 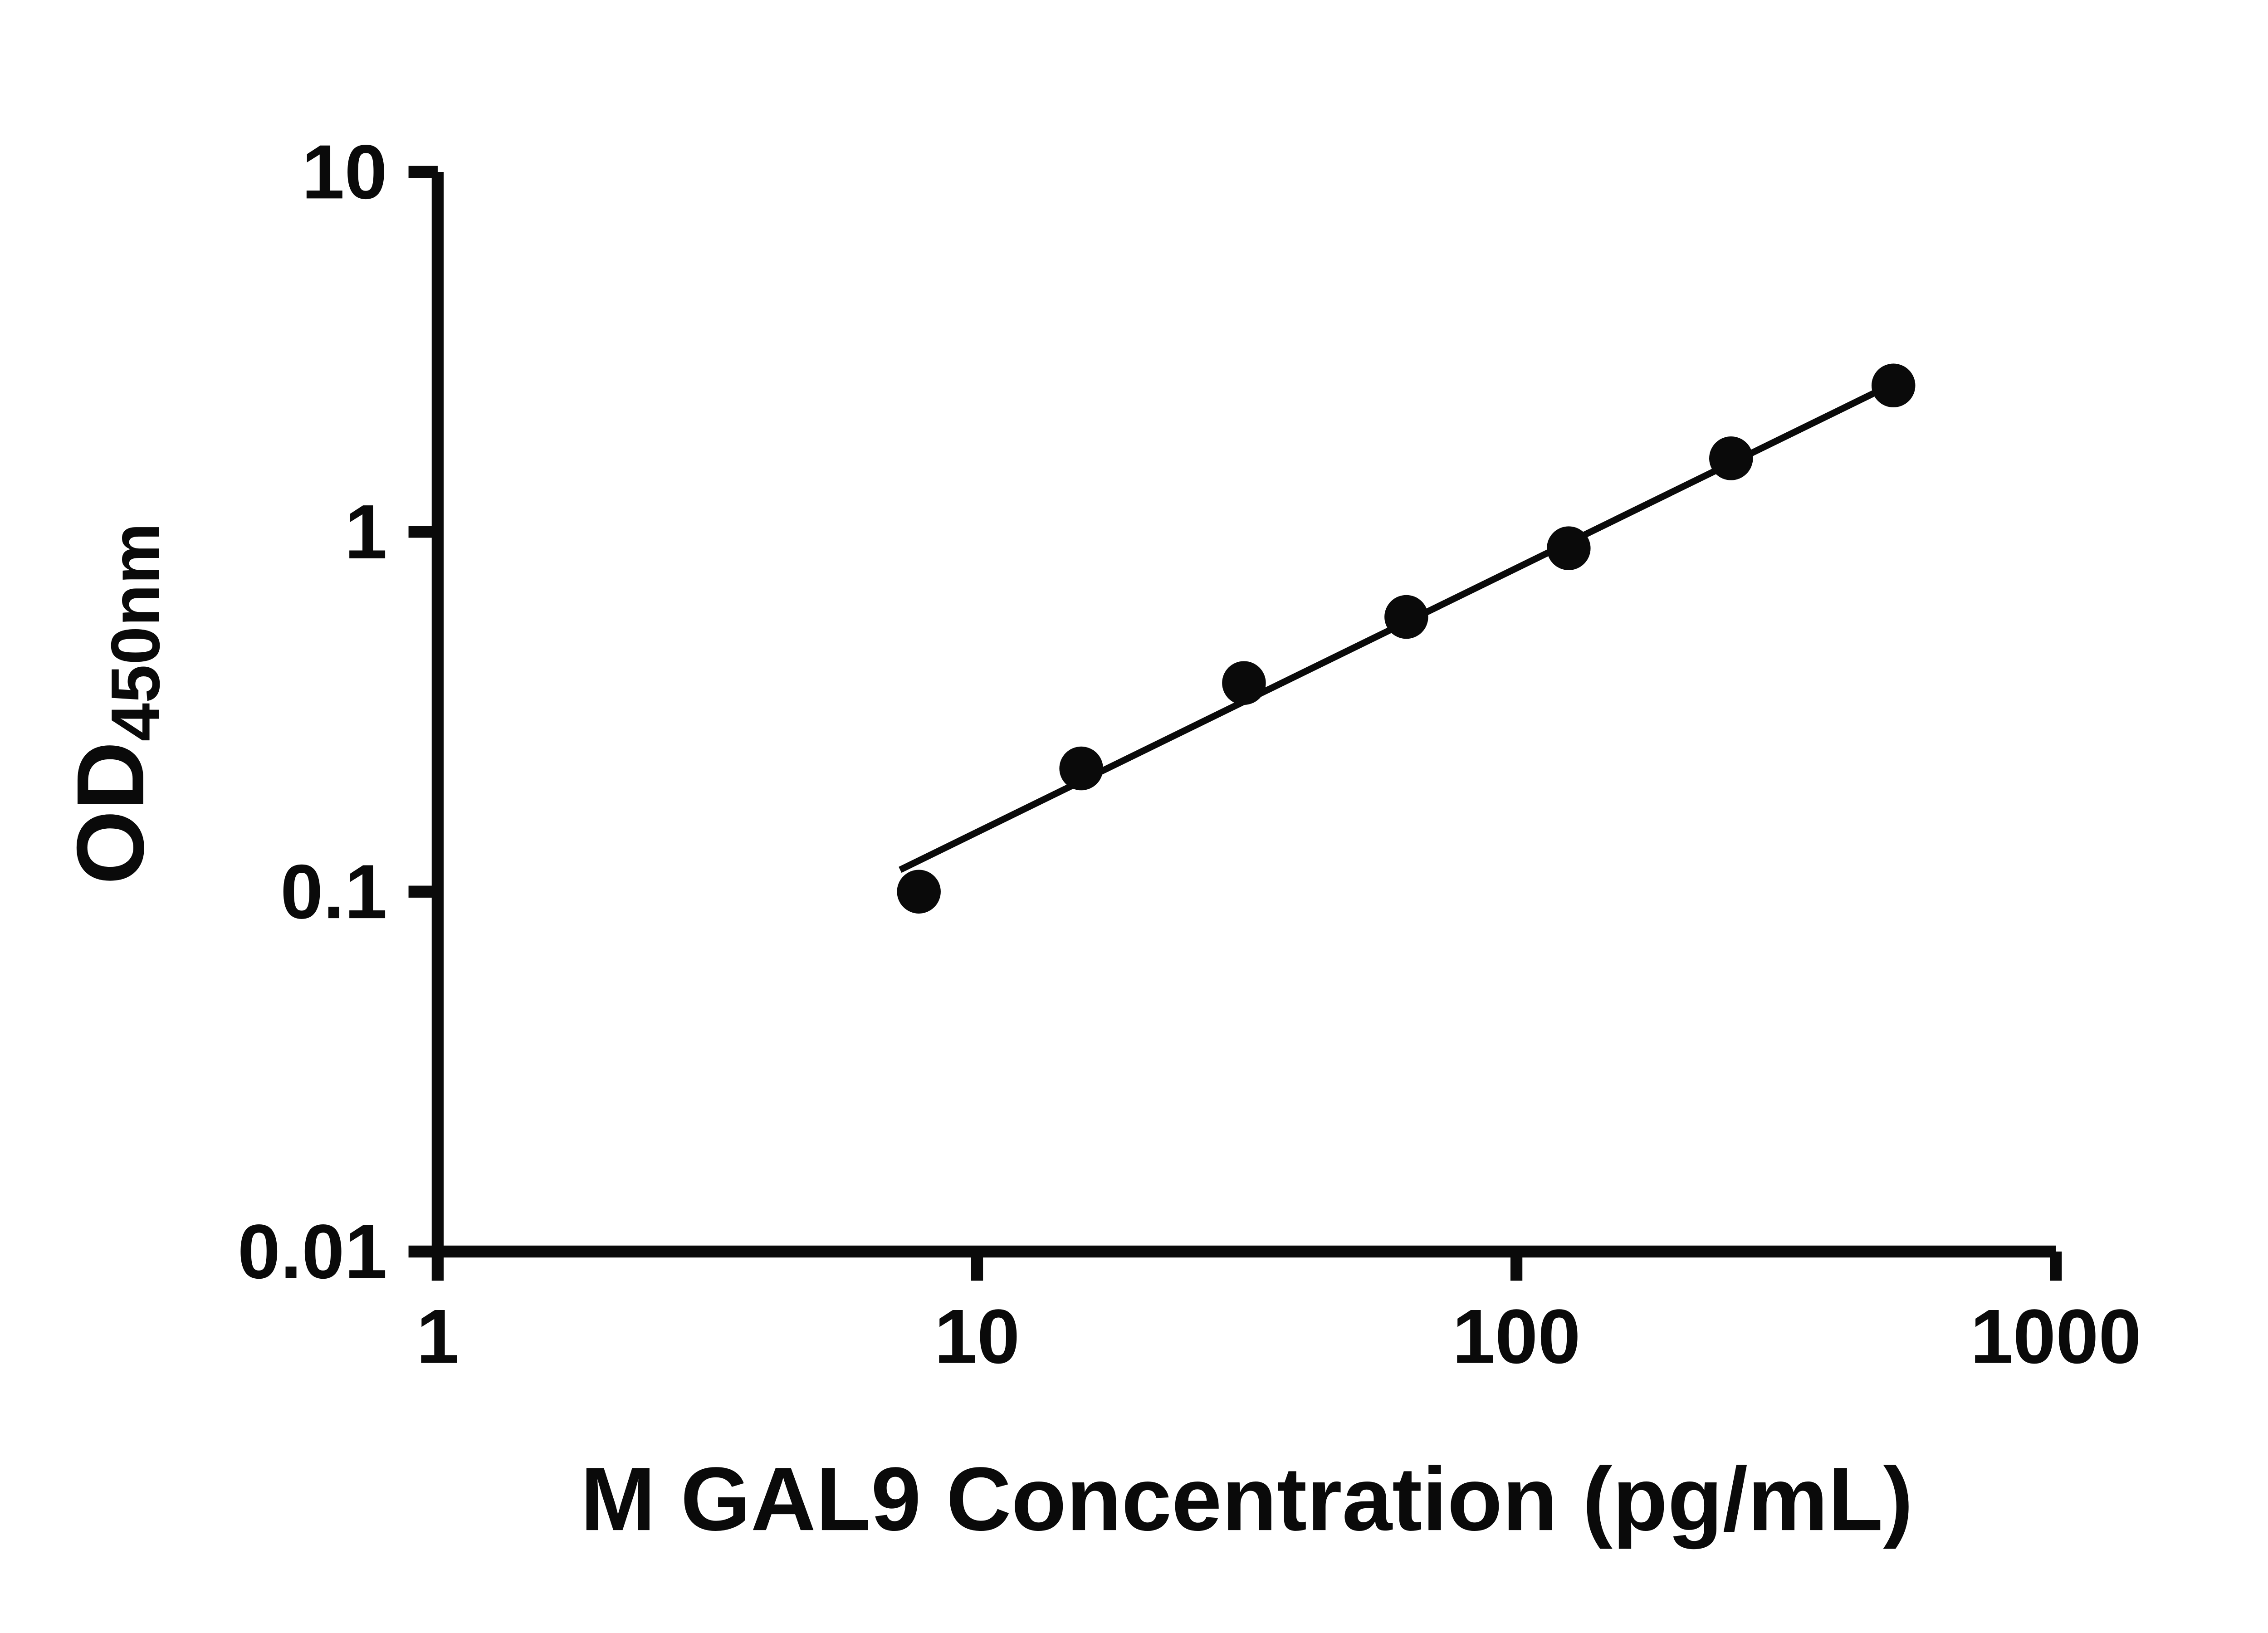 I want to click on y-axis-title-main: OD, so click(x=111, y=813).